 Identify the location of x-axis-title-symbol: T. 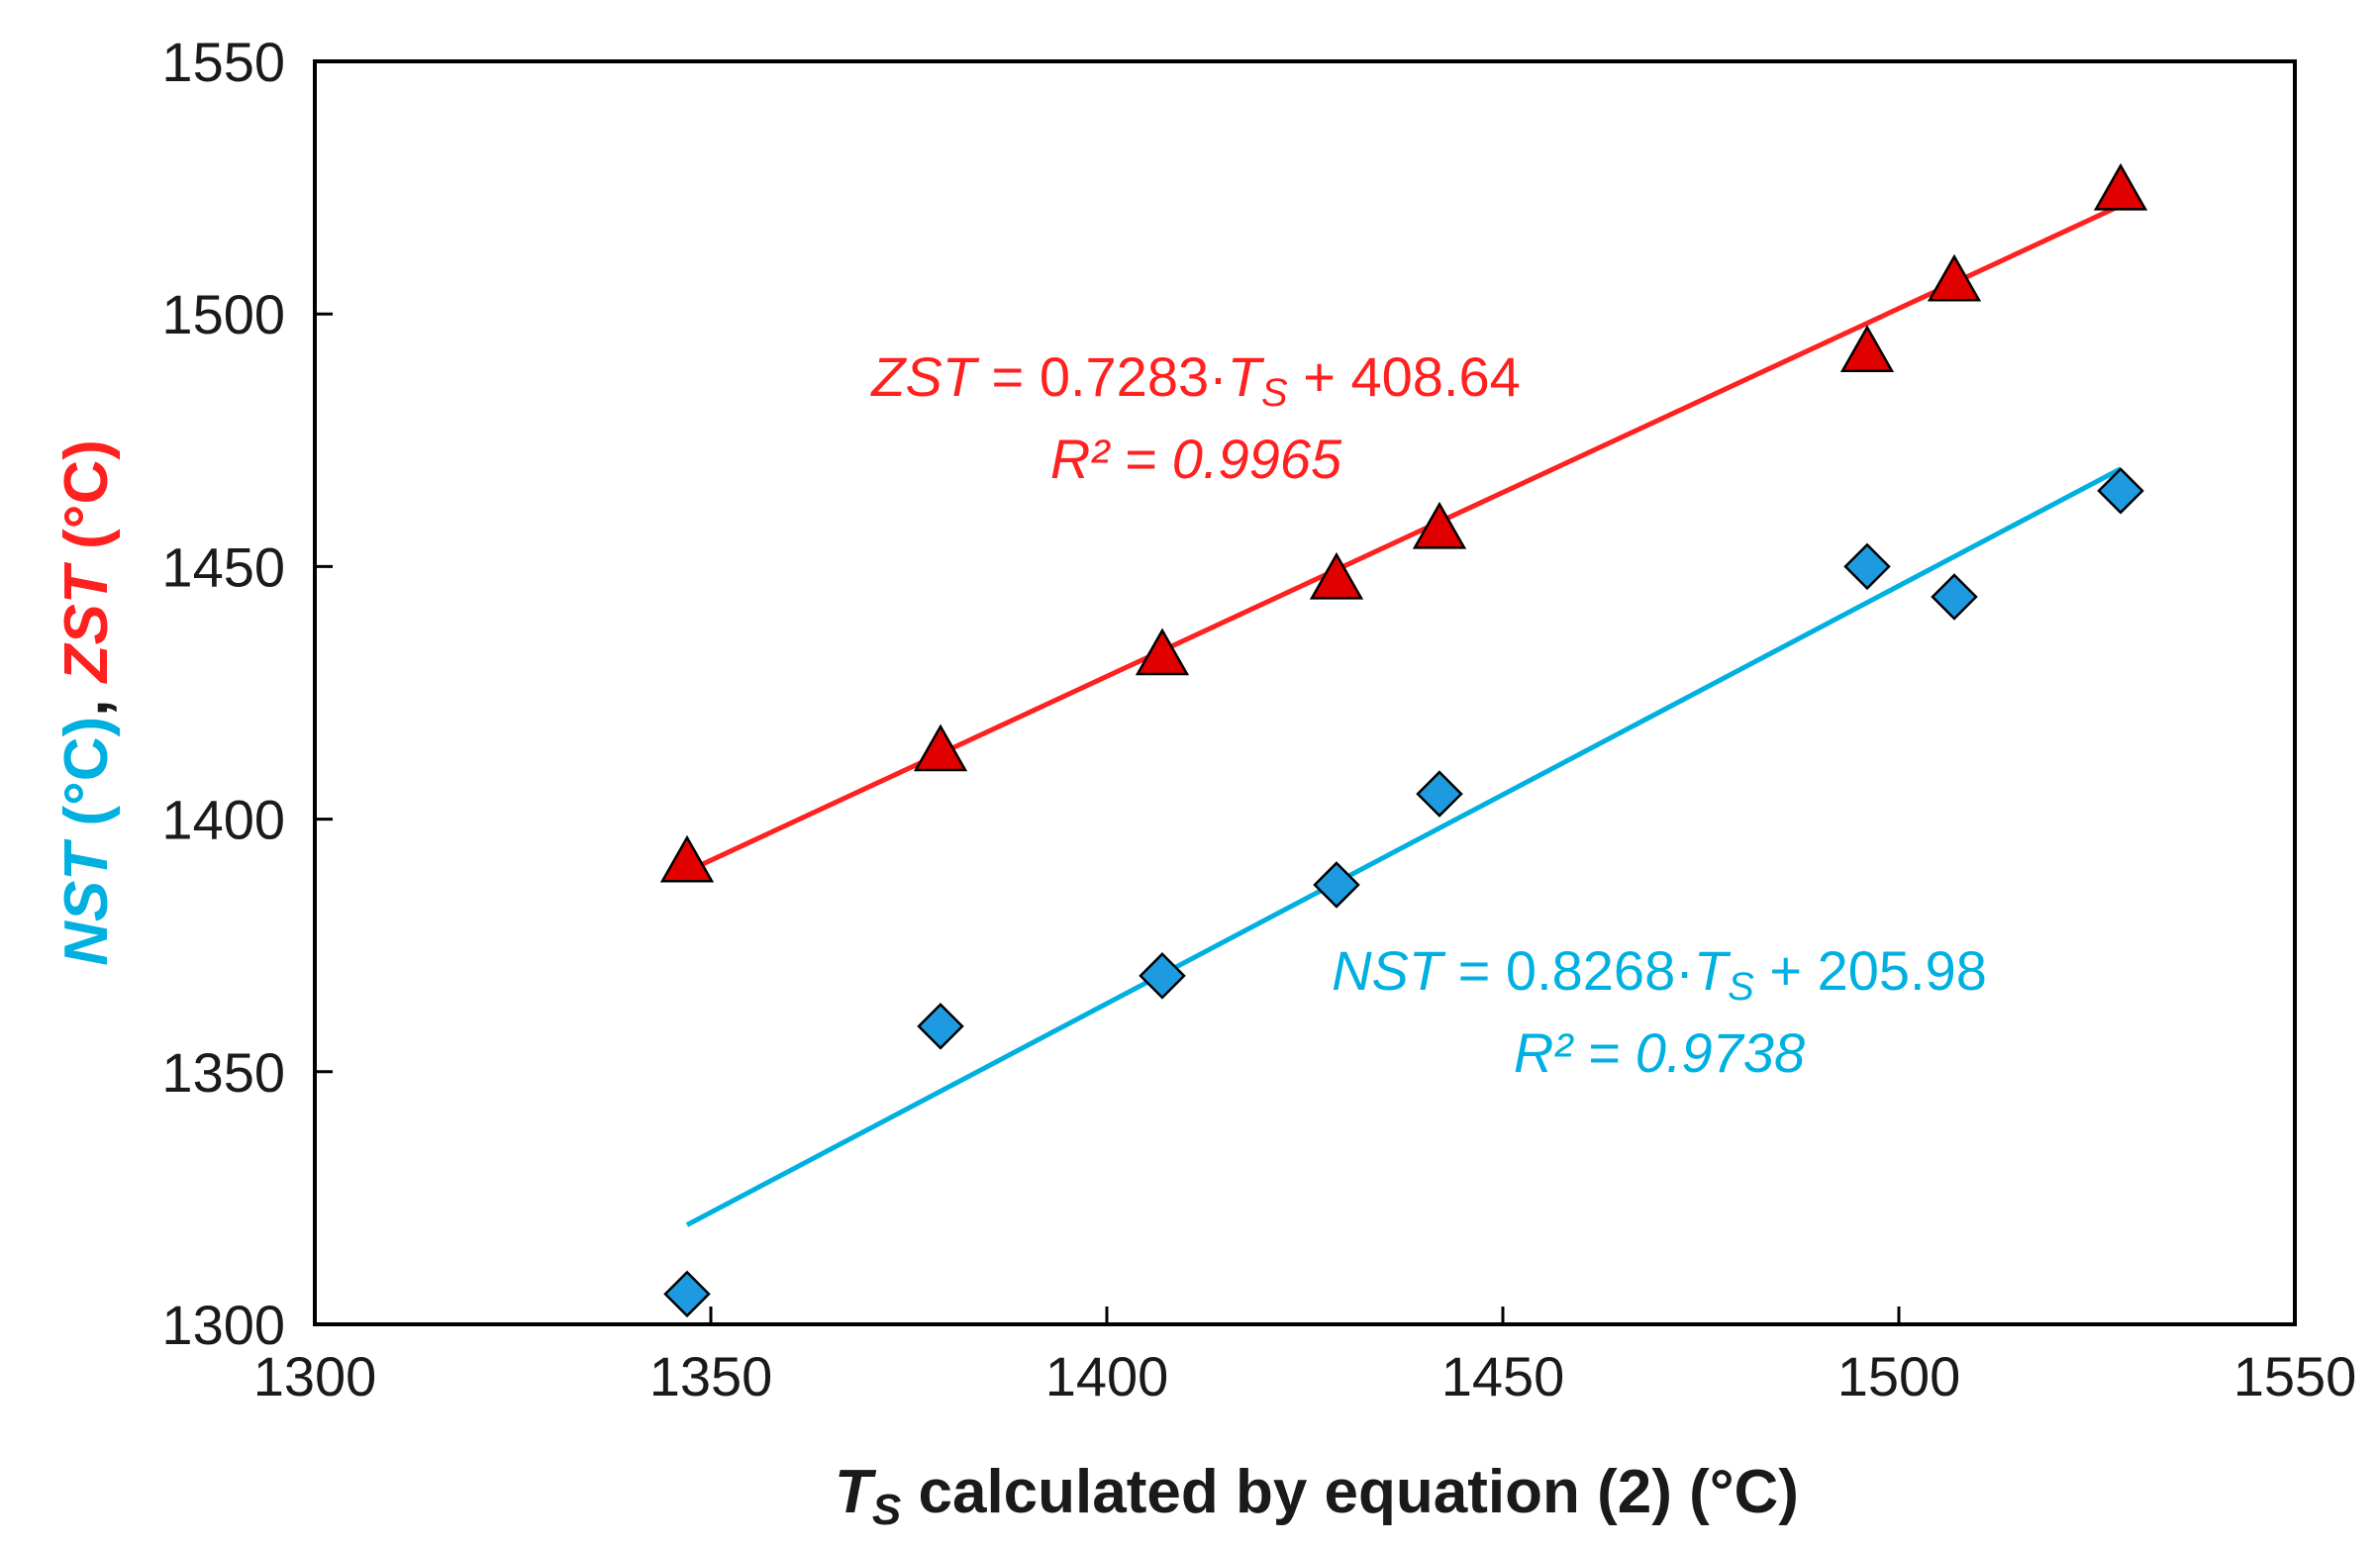
(856, 1492).